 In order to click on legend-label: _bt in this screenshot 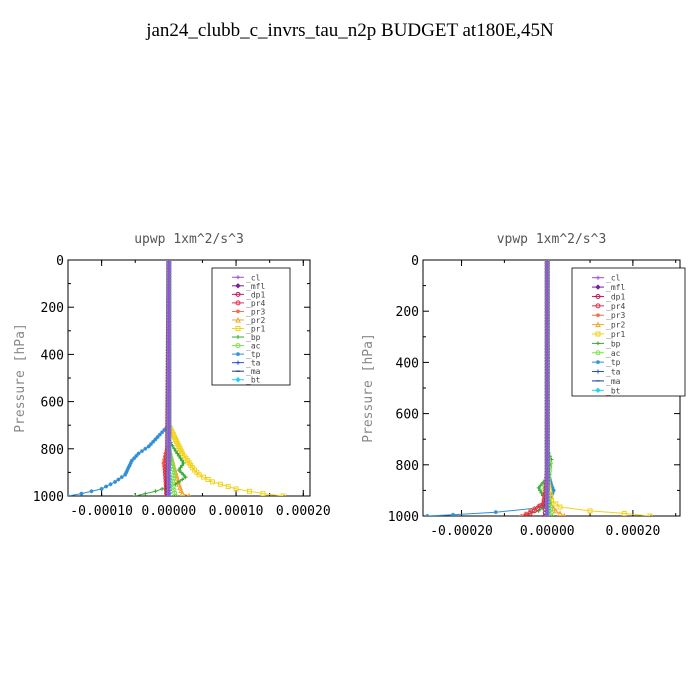, I will do `click(613, 390)`.